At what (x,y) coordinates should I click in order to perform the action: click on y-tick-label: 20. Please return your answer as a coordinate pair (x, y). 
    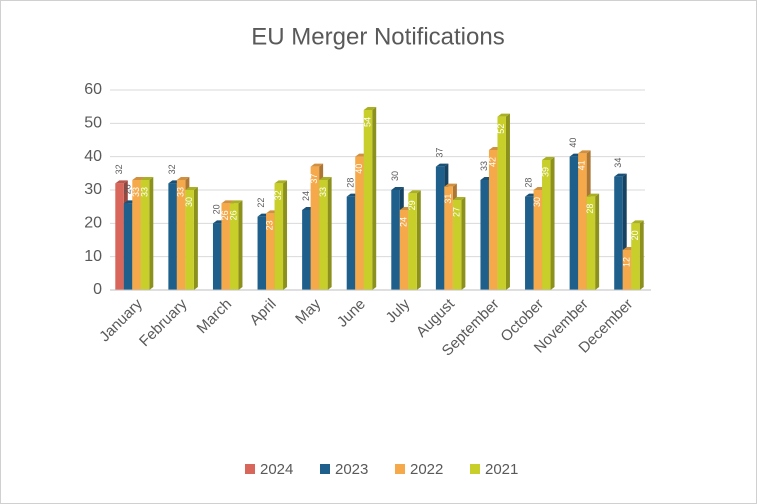
    Looking at the image, I should click on (93, 223).